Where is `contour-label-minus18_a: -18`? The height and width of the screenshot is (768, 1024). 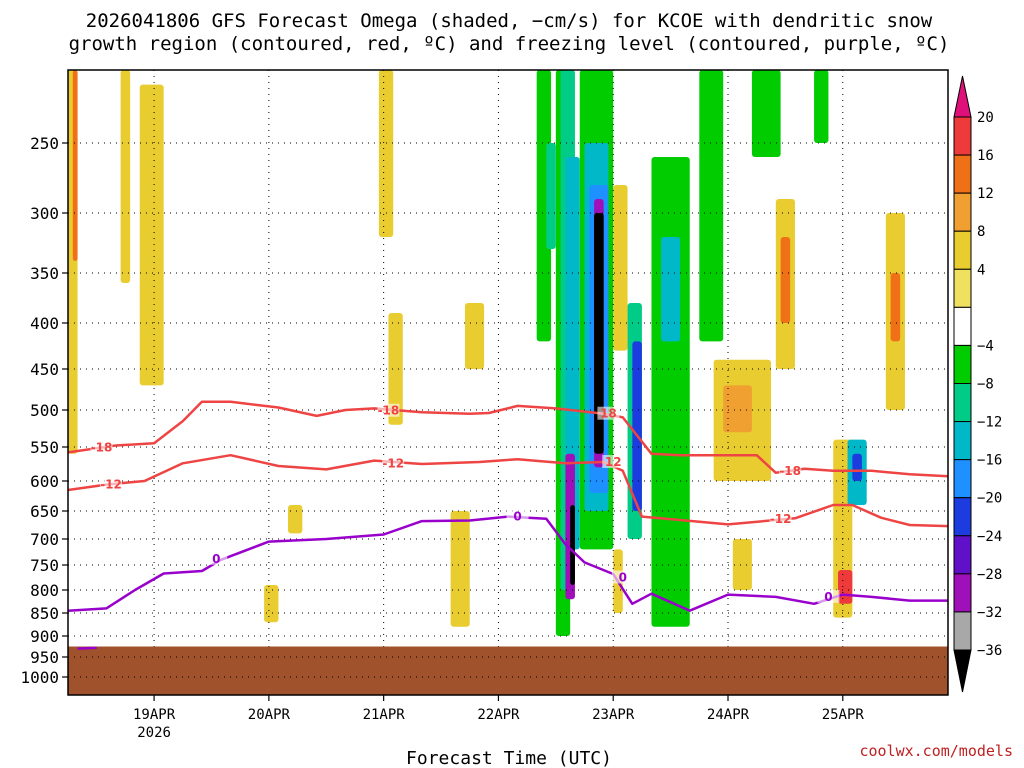
contour-label-minus18_a: -18 is located at coordinates (102, 448).